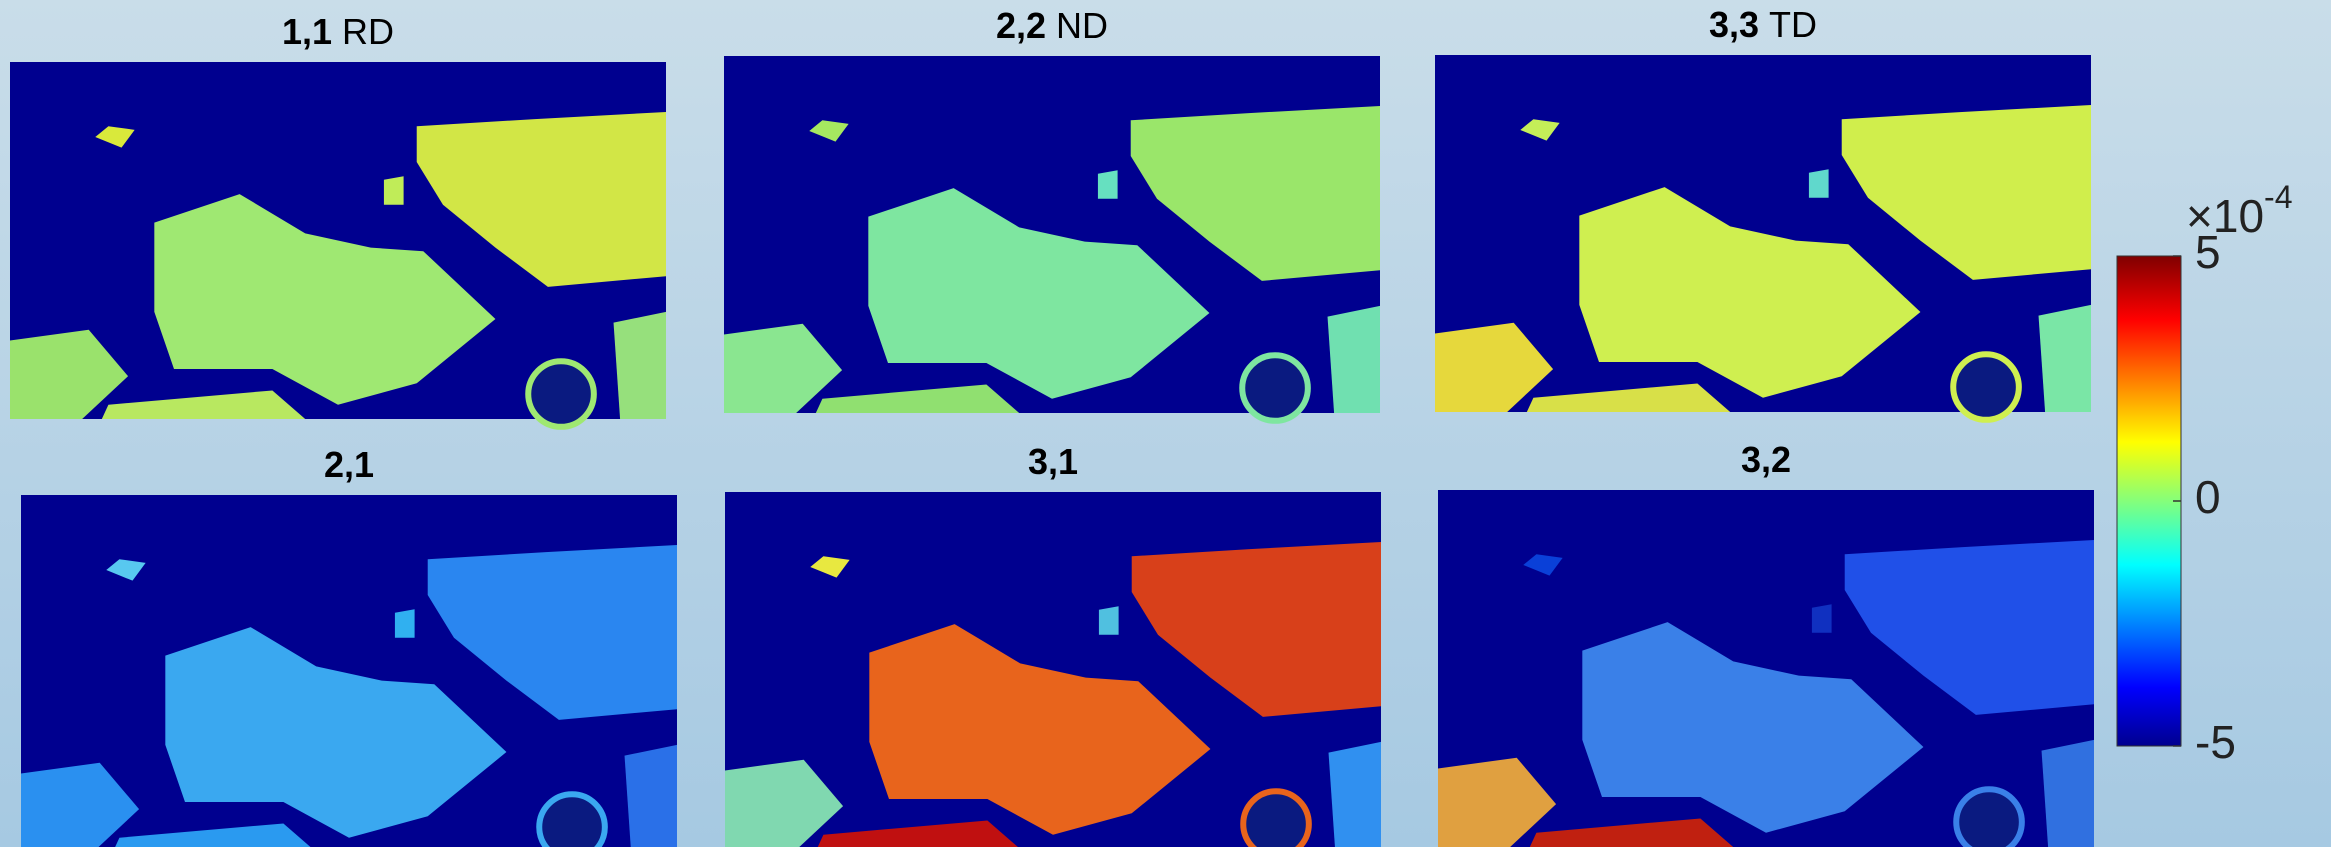  I want to click on panel-title: 3,2, so click(1766, 459).